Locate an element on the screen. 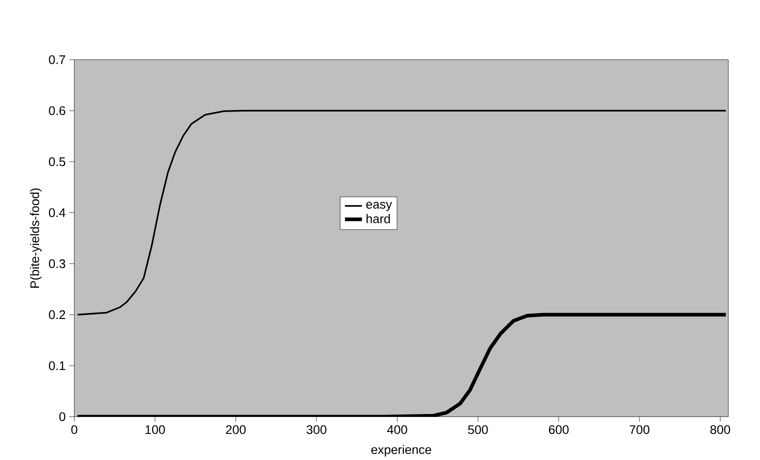 The height and width of the screenshot is (460, 760). x-tick-label: 200 is located at coordinates (236, 429).